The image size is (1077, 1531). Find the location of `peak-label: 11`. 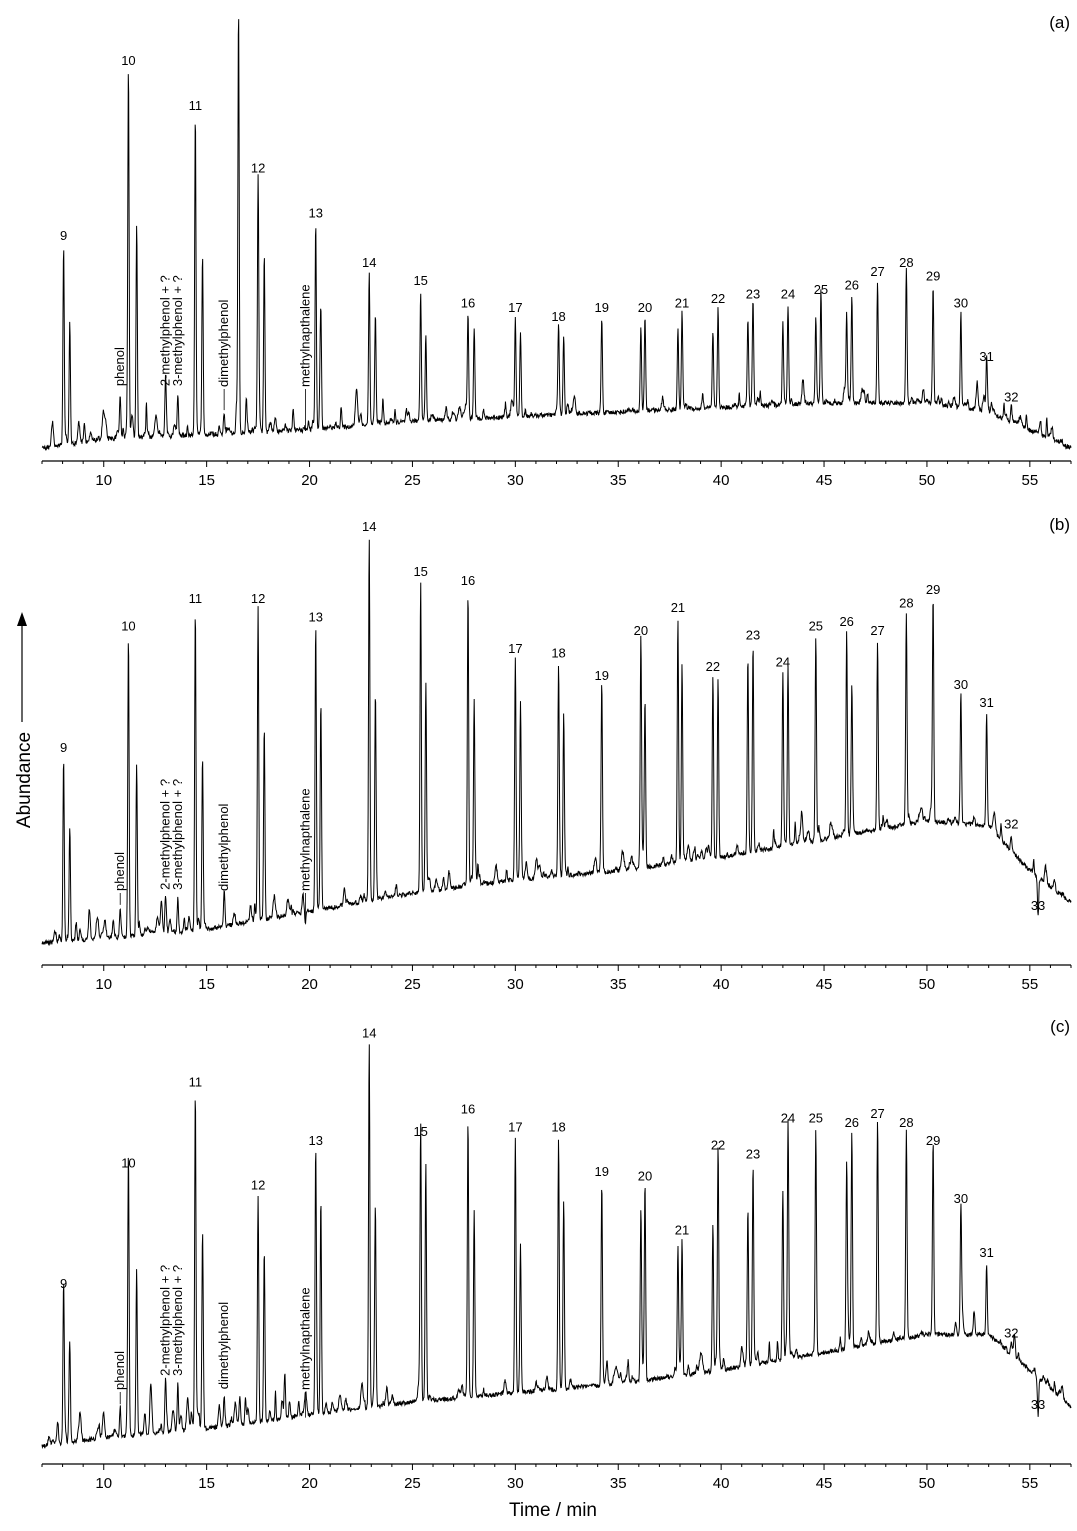

peak-label: 11 is located at coordinates (196, 1082).